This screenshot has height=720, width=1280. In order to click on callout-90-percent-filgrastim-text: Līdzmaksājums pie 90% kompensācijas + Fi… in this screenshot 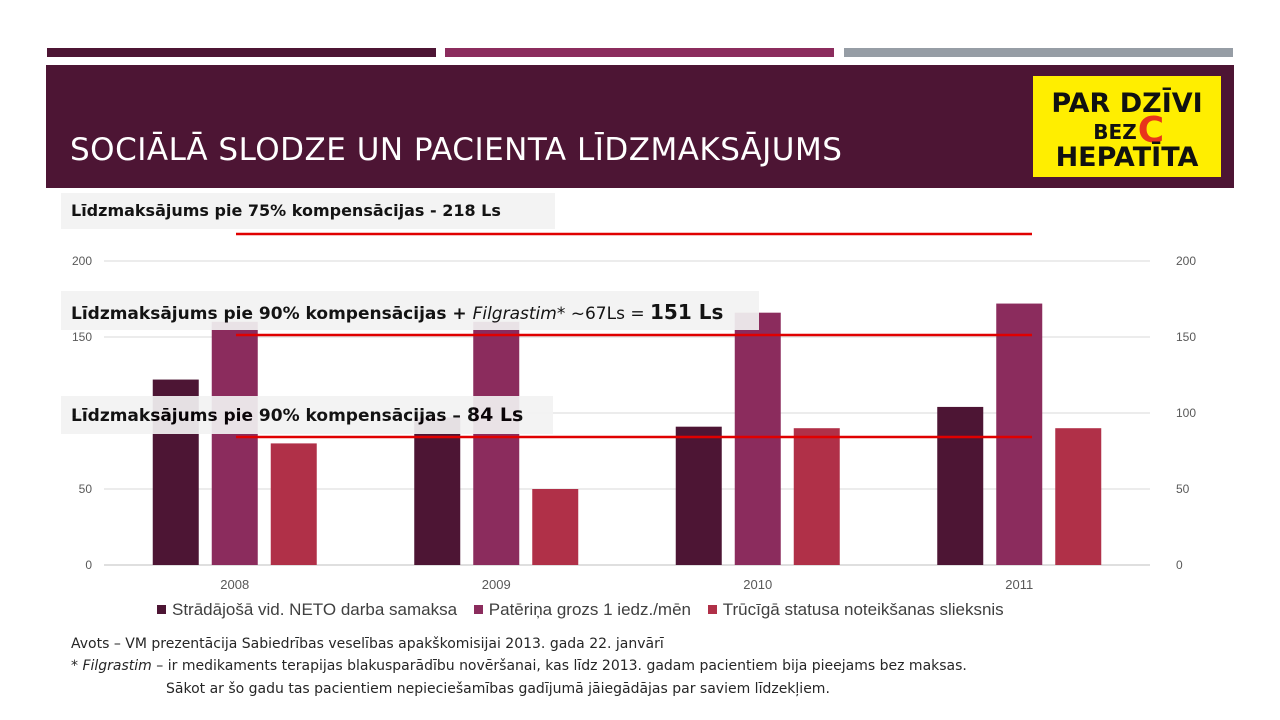, I will do `click(397, 312)`.